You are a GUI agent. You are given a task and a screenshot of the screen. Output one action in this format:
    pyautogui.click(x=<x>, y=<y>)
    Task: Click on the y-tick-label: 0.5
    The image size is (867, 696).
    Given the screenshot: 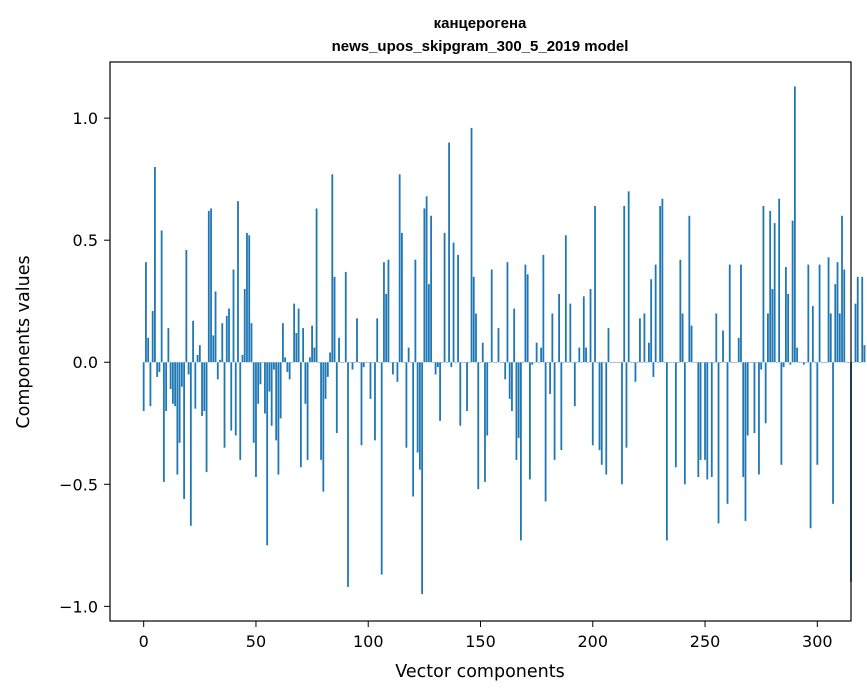 What is the action you would take?
    pyautogui.click(x=85, y=240)
    